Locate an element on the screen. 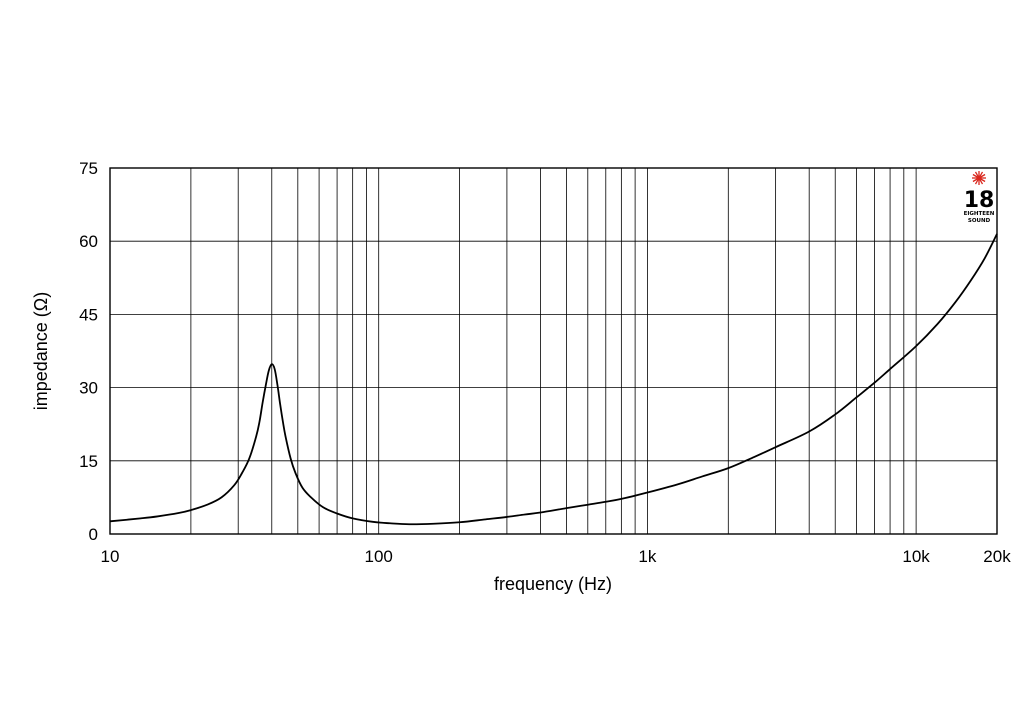  brand-logo: 18 EIGHTEEN SOUND is located at coordinates (979, 197).